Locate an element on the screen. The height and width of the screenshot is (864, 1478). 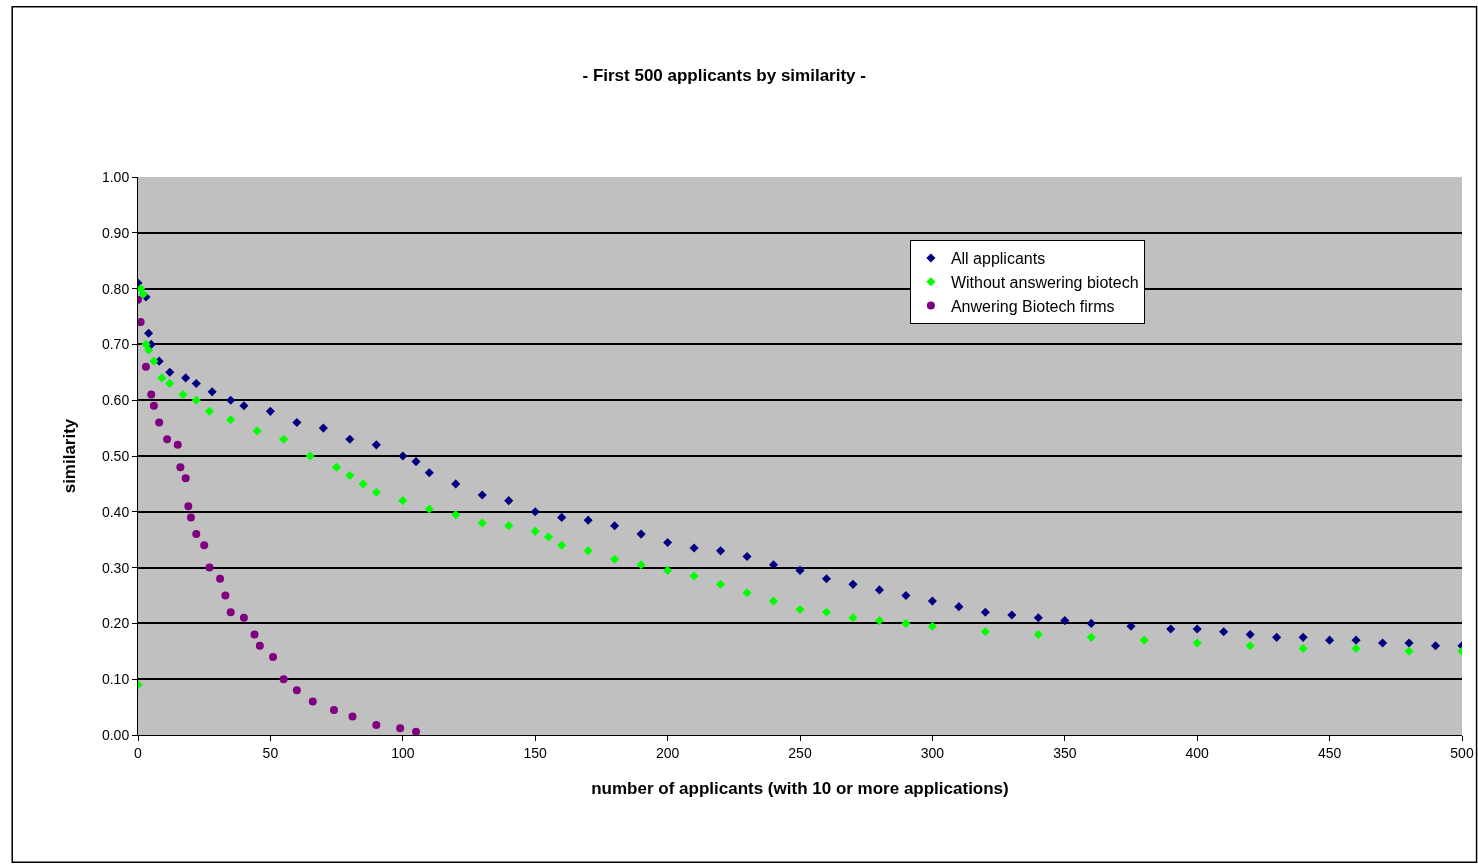
x-tick-label: 350 is located at coordinates (1065, 752).